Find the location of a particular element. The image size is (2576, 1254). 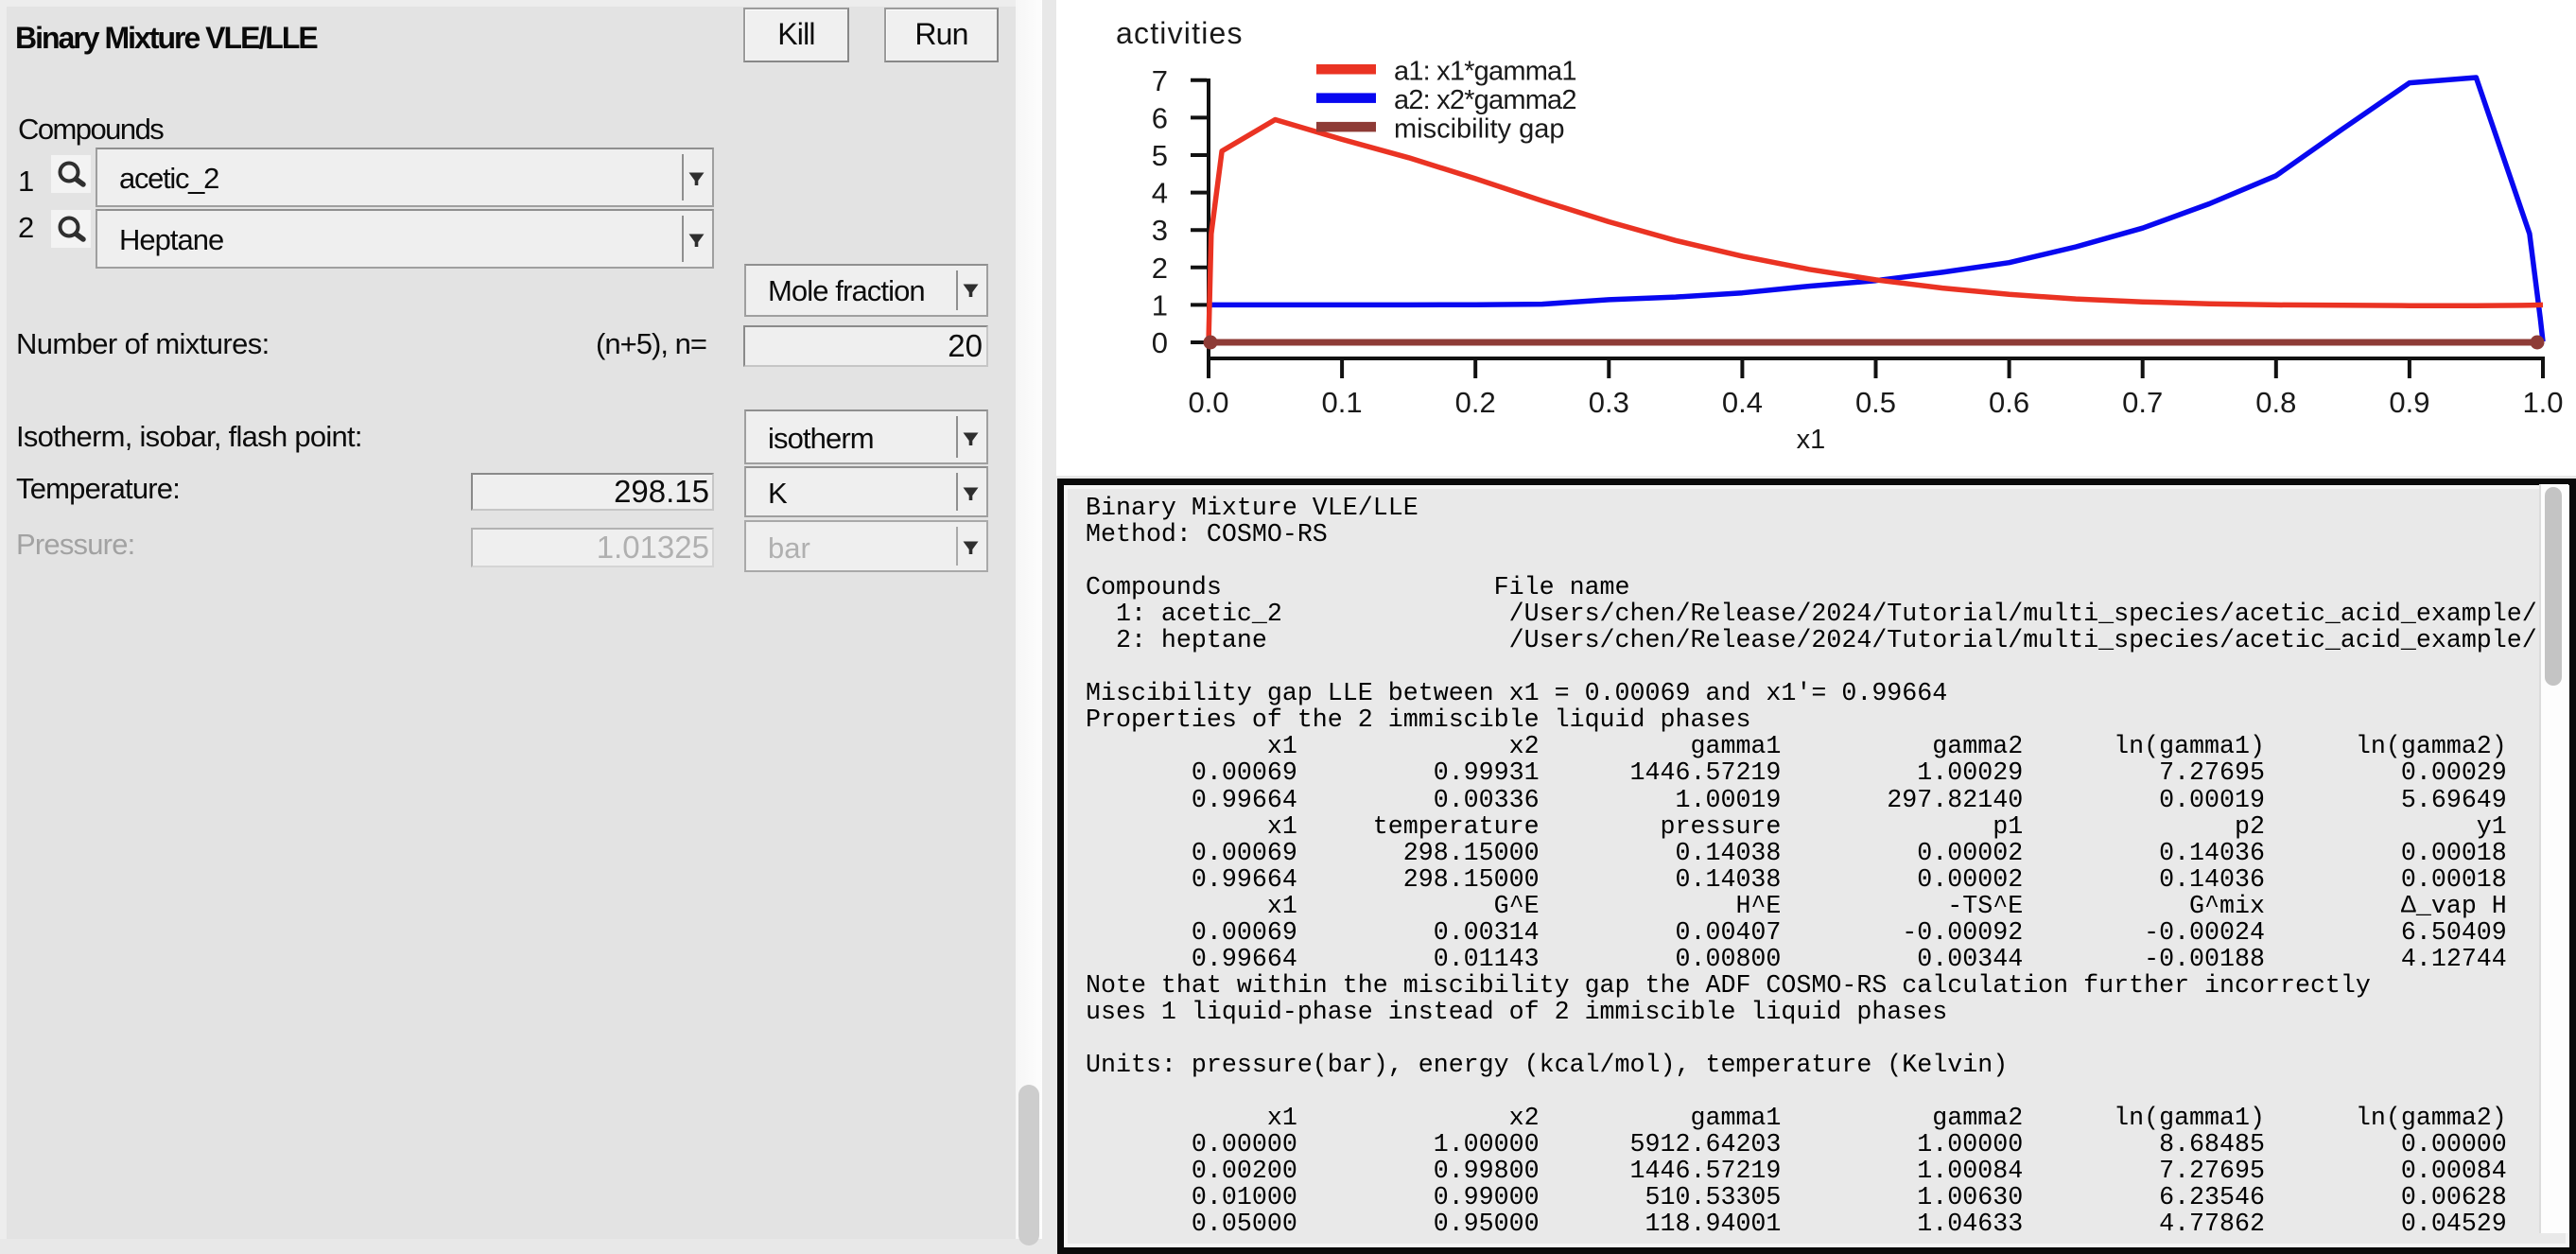

svg-text: activities is located at coordinates (1180, 33).